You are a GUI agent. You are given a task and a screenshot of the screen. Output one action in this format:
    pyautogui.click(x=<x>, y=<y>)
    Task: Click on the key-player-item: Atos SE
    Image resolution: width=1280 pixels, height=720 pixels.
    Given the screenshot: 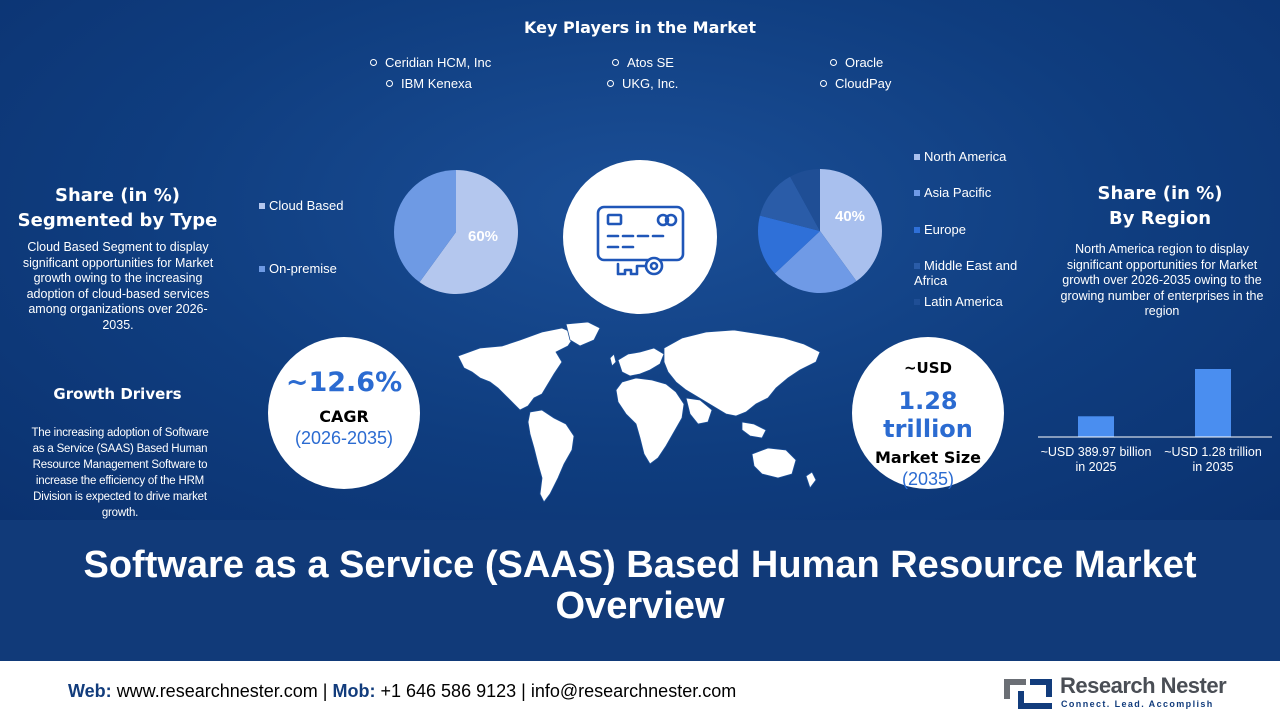 What is the action you would take?
    pyautogui.click(x=643, y=62)
    